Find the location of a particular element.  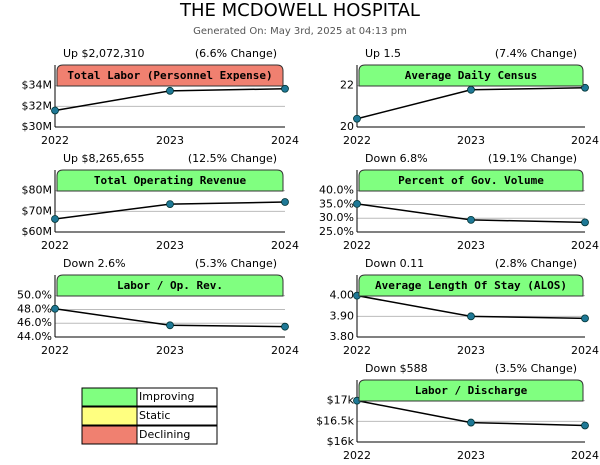

chart-title: Labor / Op. Rev. is located at coordinates (170, 285).